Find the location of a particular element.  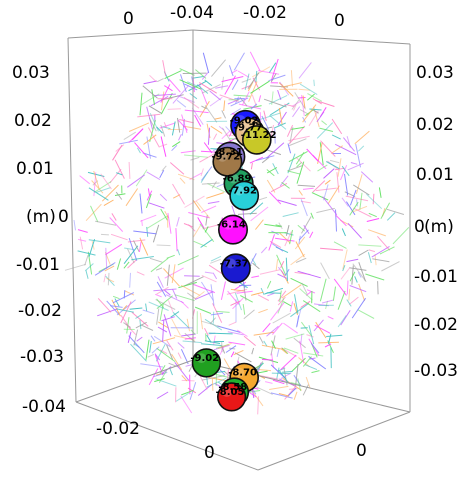

sphere-markers is located at coordinates (231, 260).